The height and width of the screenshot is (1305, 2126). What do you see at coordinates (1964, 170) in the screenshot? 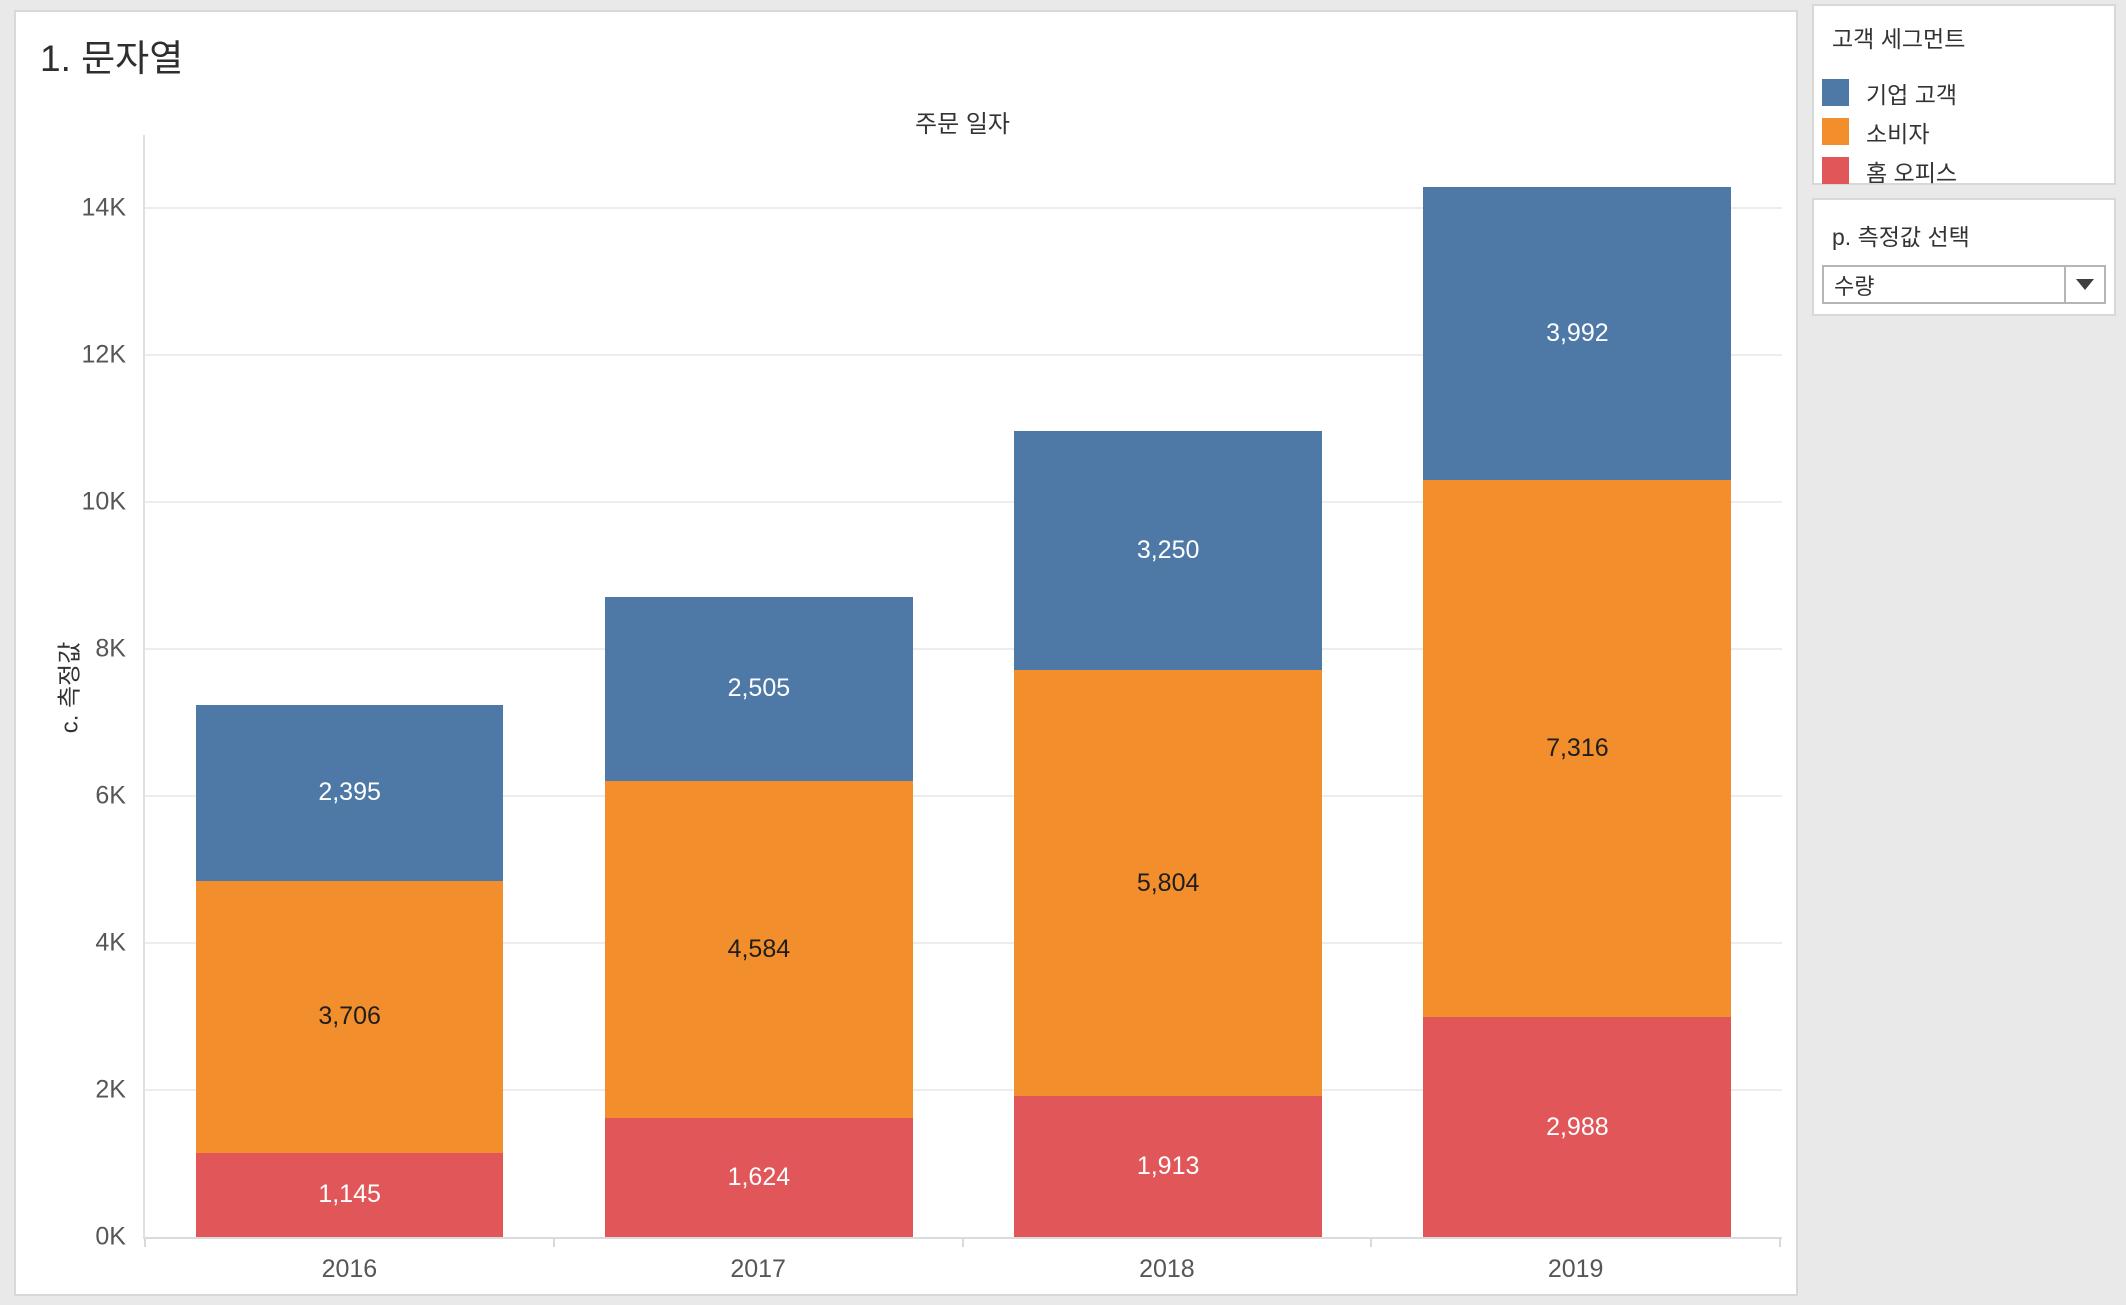
I see `legend-item-홈 오피스: 홈 오피스` at bounding box center [1964, 170].